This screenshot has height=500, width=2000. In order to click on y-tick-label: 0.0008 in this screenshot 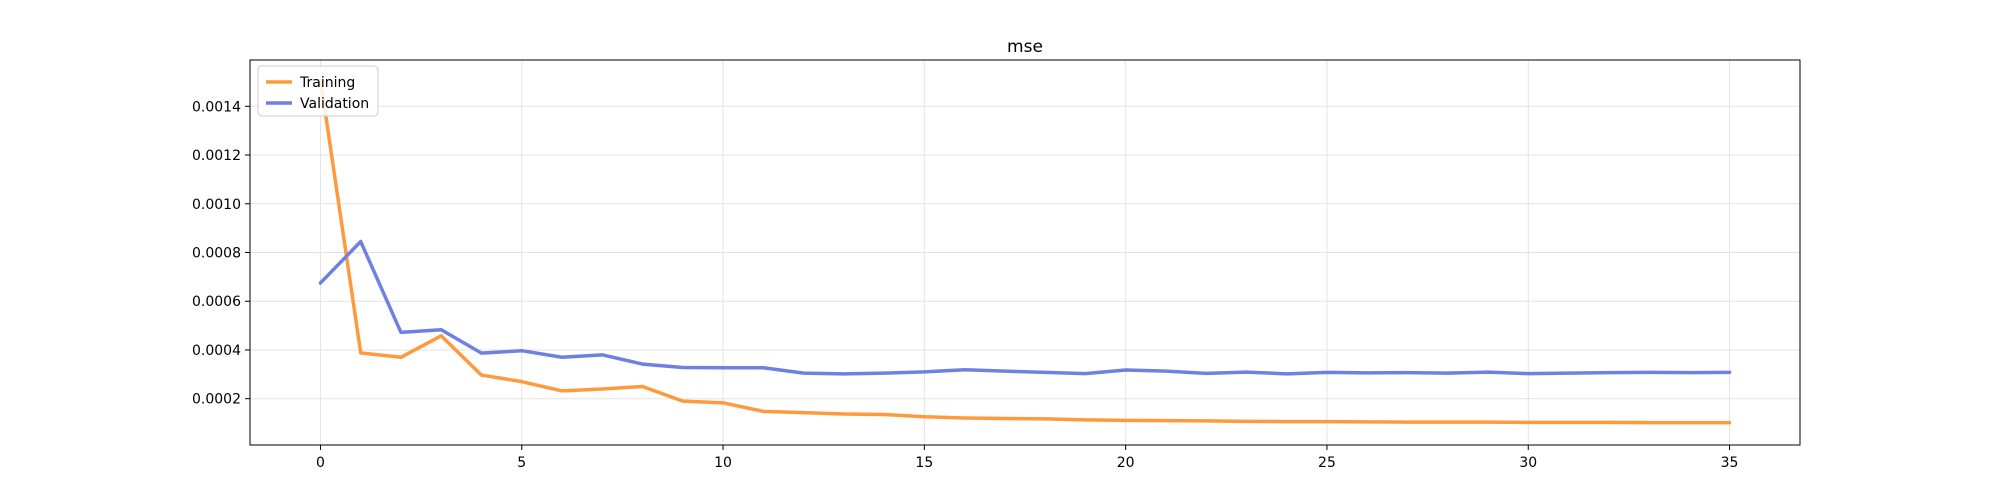, I will do `click(216, 254)`.